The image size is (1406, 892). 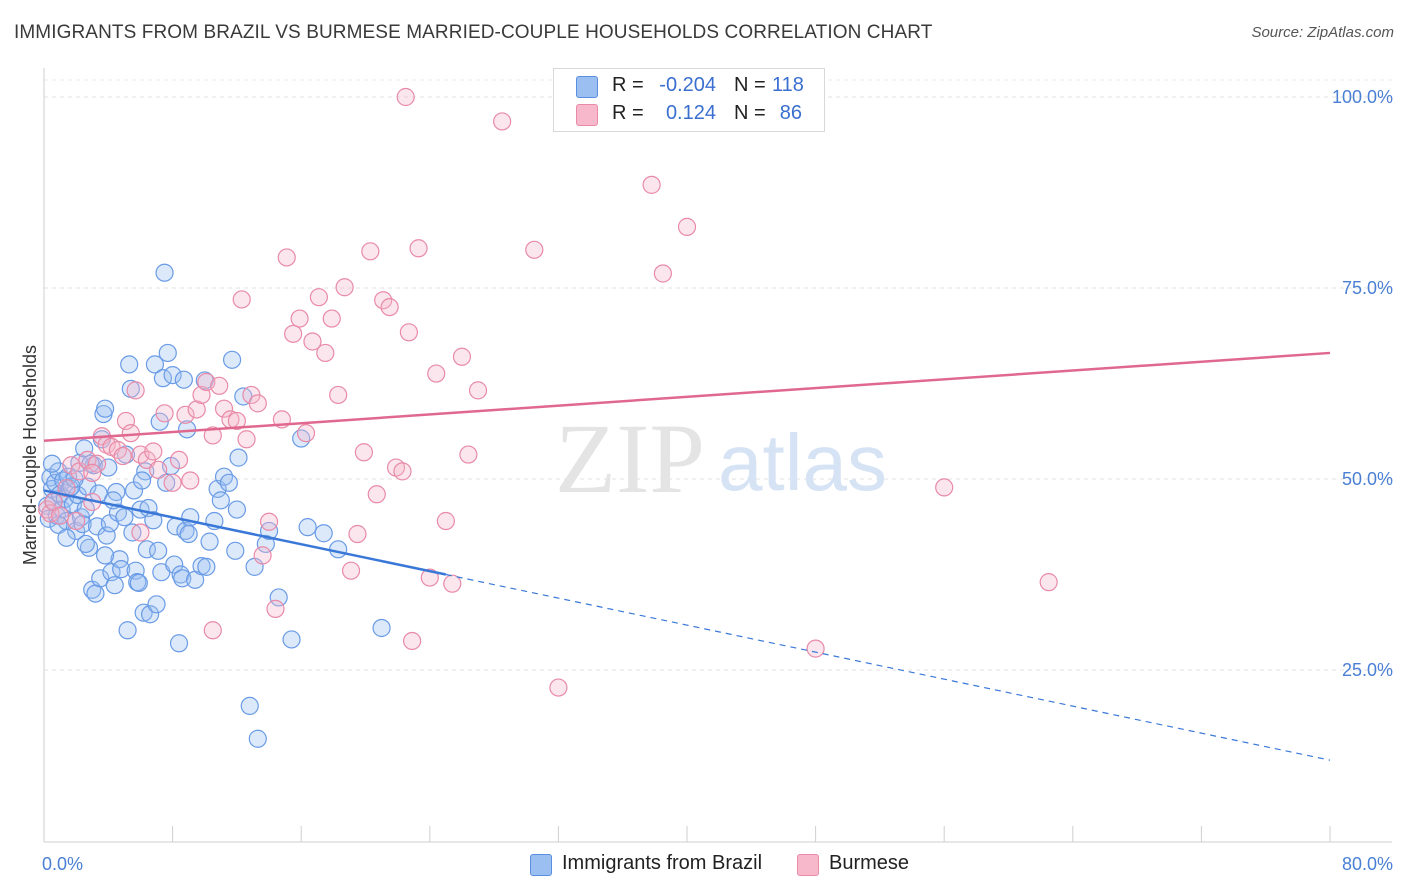 I want to click on legend-r-value: -0.204, so click(x=687, y=85).